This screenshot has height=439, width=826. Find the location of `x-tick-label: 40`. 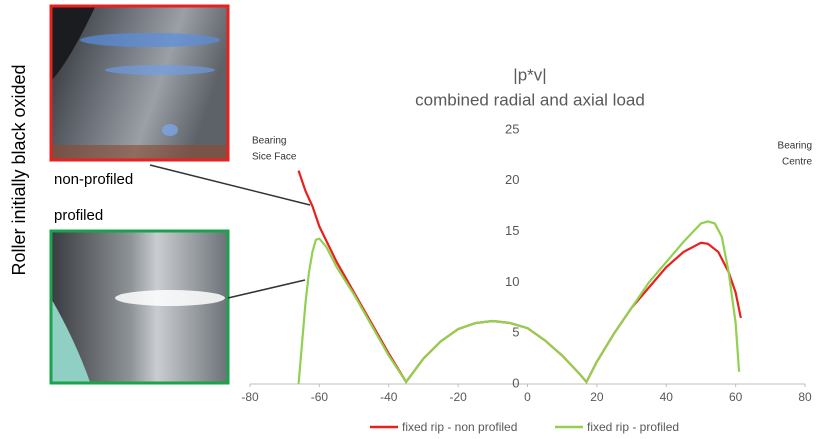

x-tick-label: 40 is located at coordinates (667, 397).